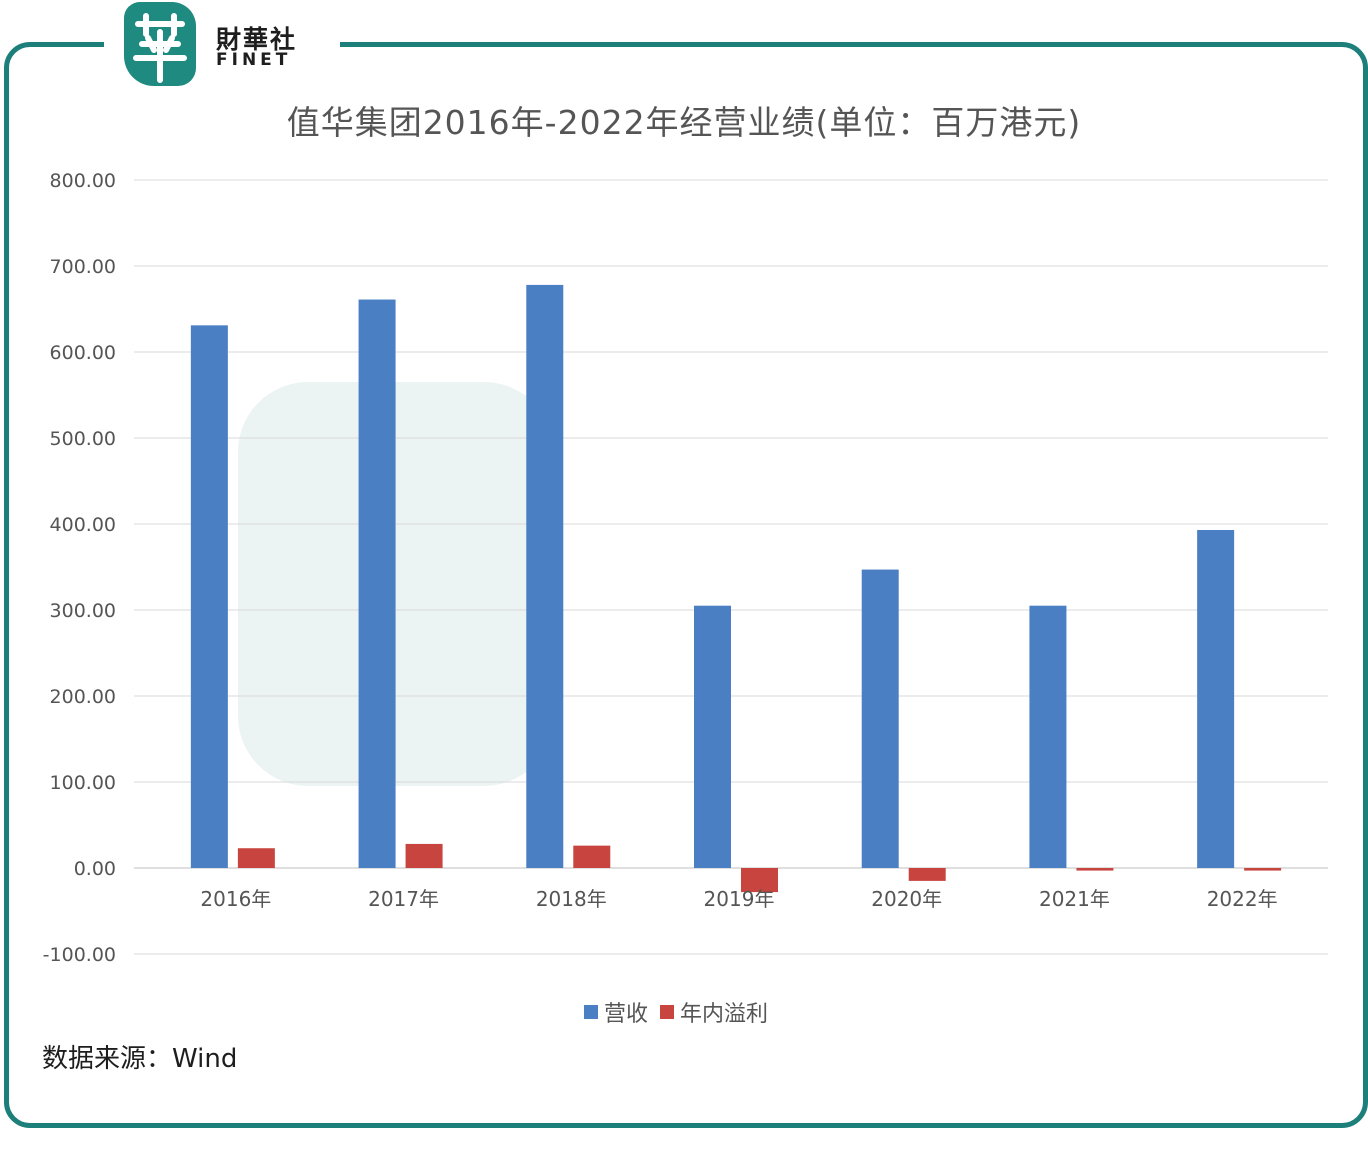  I want to click on x-tick-label: 2022年, so click(1242, 899).